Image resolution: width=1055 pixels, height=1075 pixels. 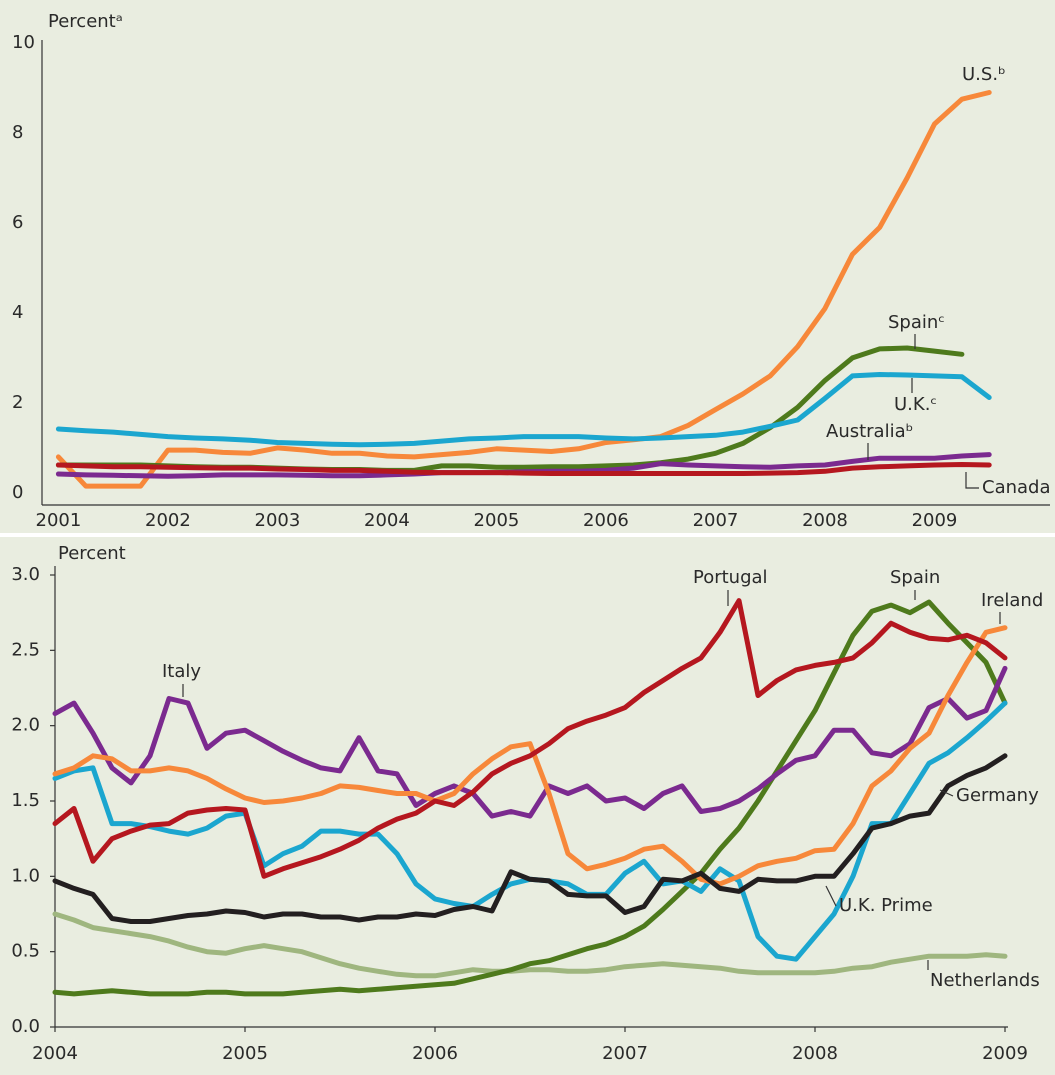 What do you see at coordinates (25, 1026) in the screenshot?
I see `y-tick-label: 0.0` at bounding box center [25, 1026].